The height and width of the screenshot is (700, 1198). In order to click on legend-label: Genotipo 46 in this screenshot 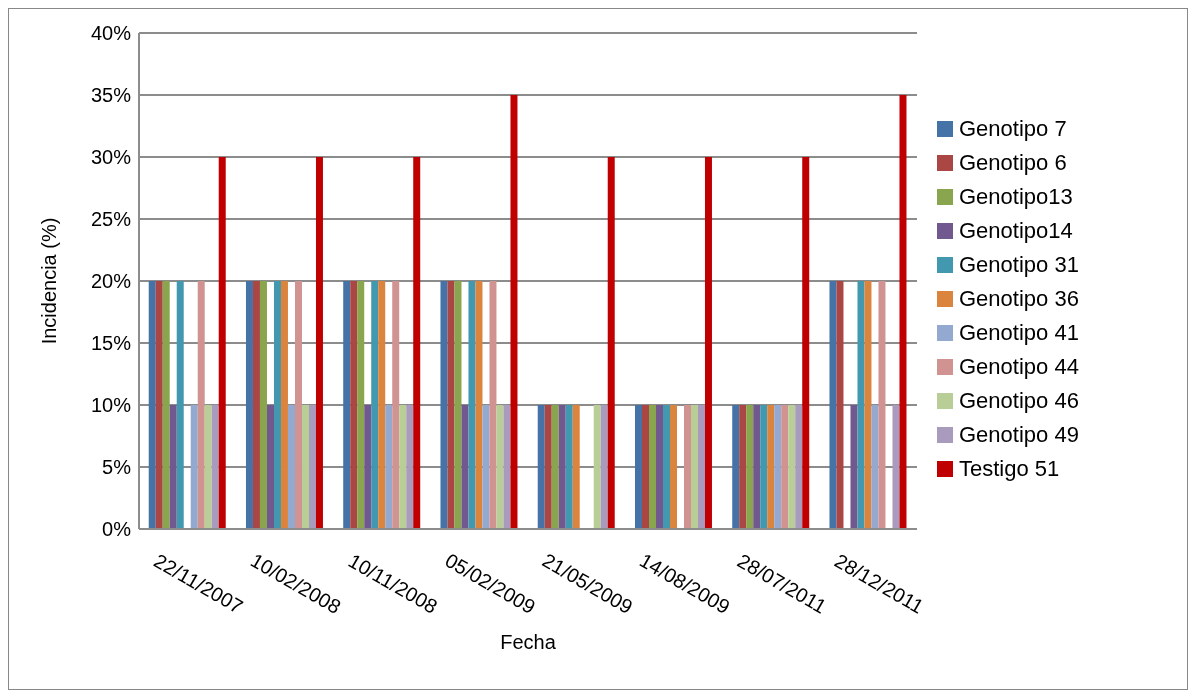, I will do `click(1019, 401)`.